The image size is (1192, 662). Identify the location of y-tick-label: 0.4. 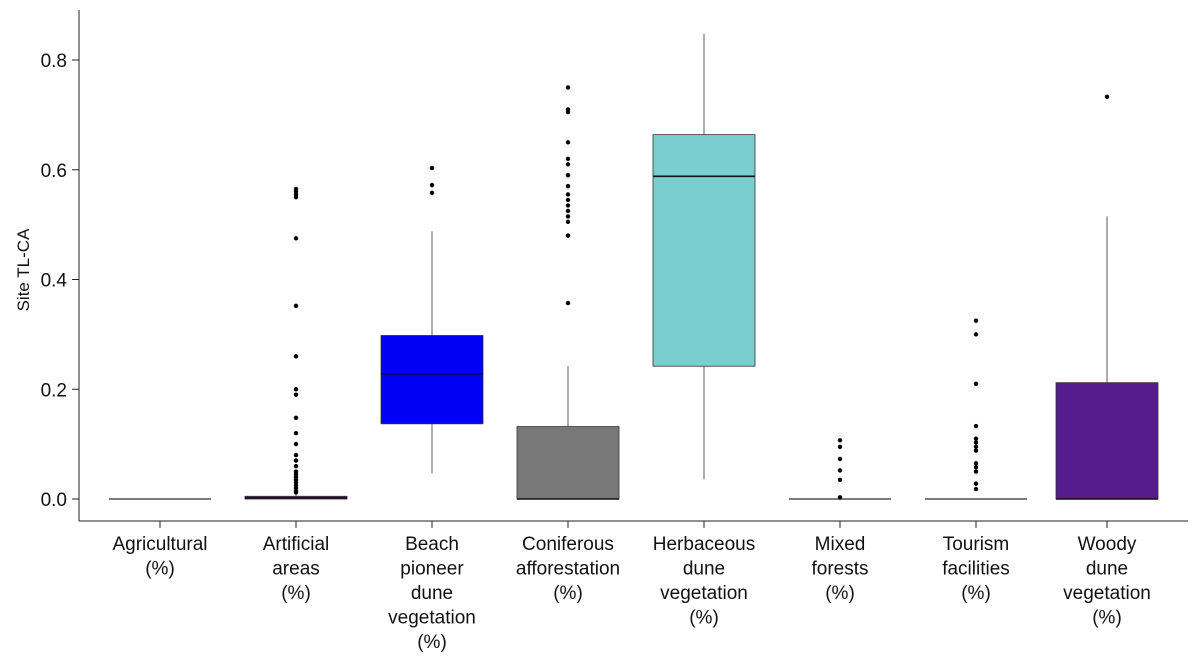
(54, 281).